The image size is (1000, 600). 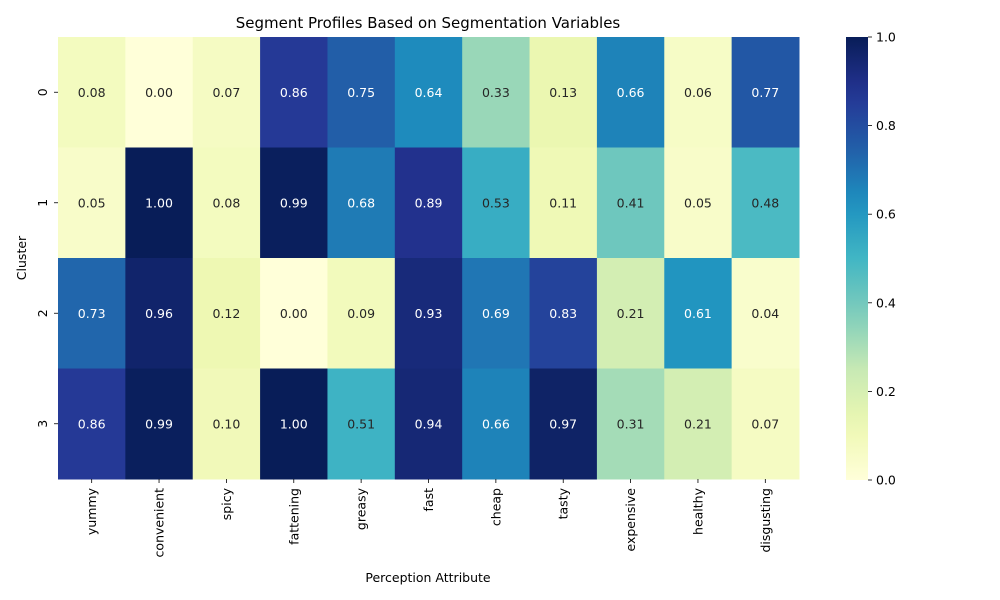 I want to click on cell-value-label: 0.10, so click(x=226, y=423).